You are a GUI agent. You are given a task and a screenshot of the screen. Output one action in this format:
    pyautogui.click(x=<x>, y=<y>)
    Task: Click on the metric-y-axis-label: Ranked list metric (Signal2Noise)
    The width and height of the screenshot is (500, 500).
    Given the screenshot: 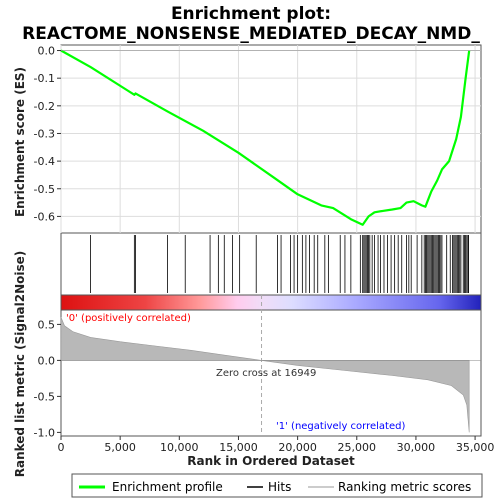 What is the action you would take?
    pyautogui.click(x=20, y=364)
    